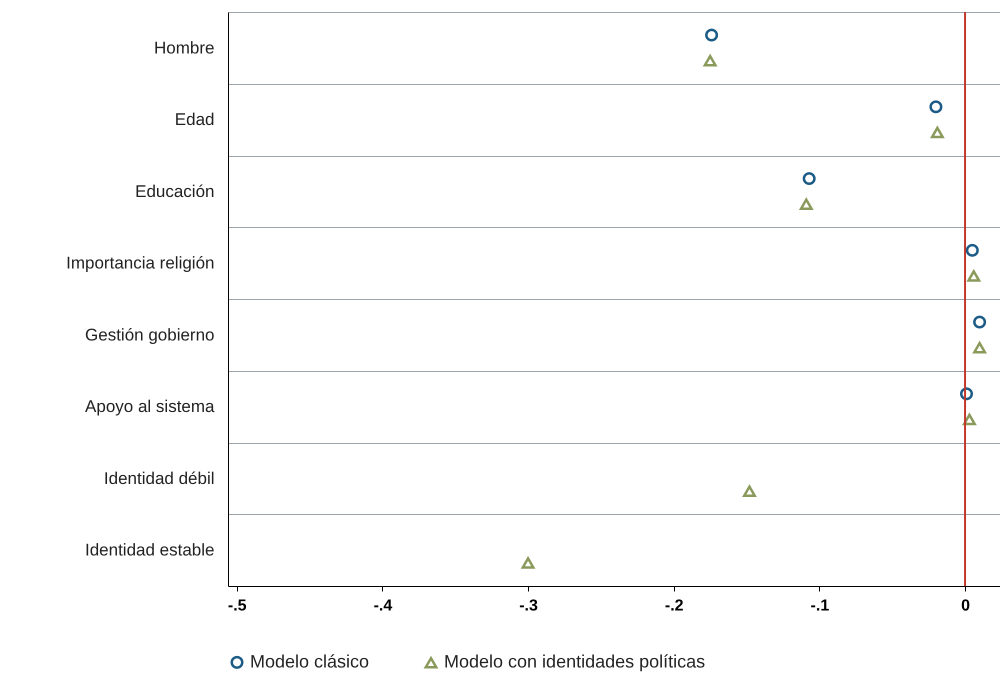  I want to click on y-tick-label: Identidad estable, so click(149, 550).